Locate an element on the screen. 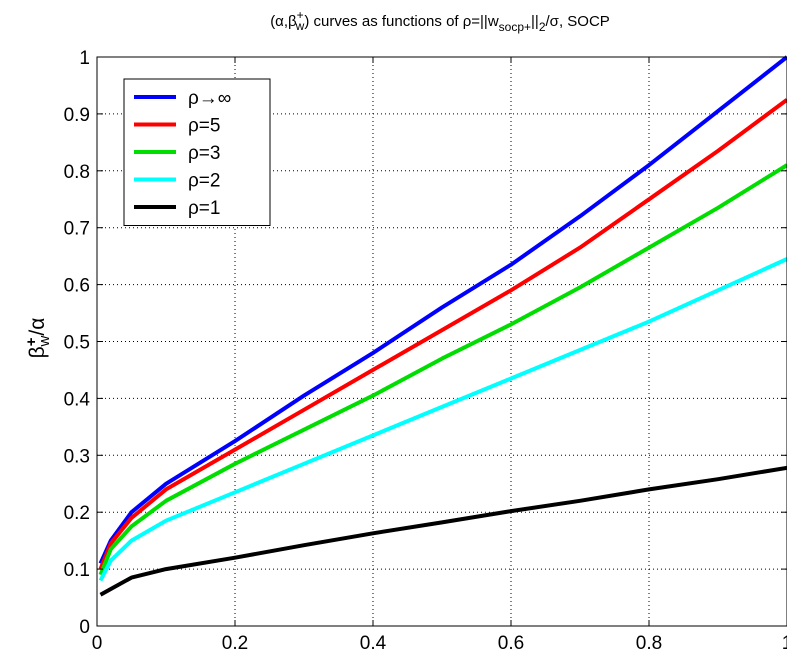 This screenshot has height=654, width=787. chart-title-sub3: 2 is located at coordinates (542, 27).